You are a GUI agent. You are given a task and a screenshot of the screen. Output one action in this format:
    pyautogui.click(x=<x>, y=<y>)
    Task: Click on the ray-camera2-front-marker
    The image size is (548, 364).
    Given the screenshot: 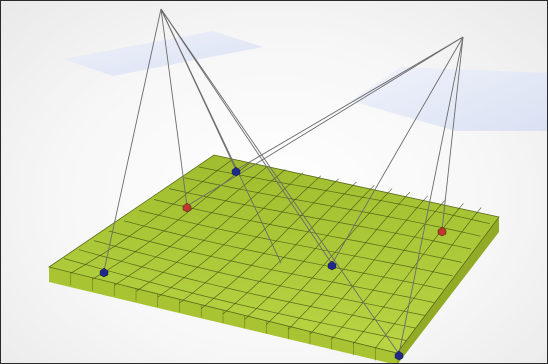 What is the action you would take?
    pyautogui.click(x=431, y=195)
    